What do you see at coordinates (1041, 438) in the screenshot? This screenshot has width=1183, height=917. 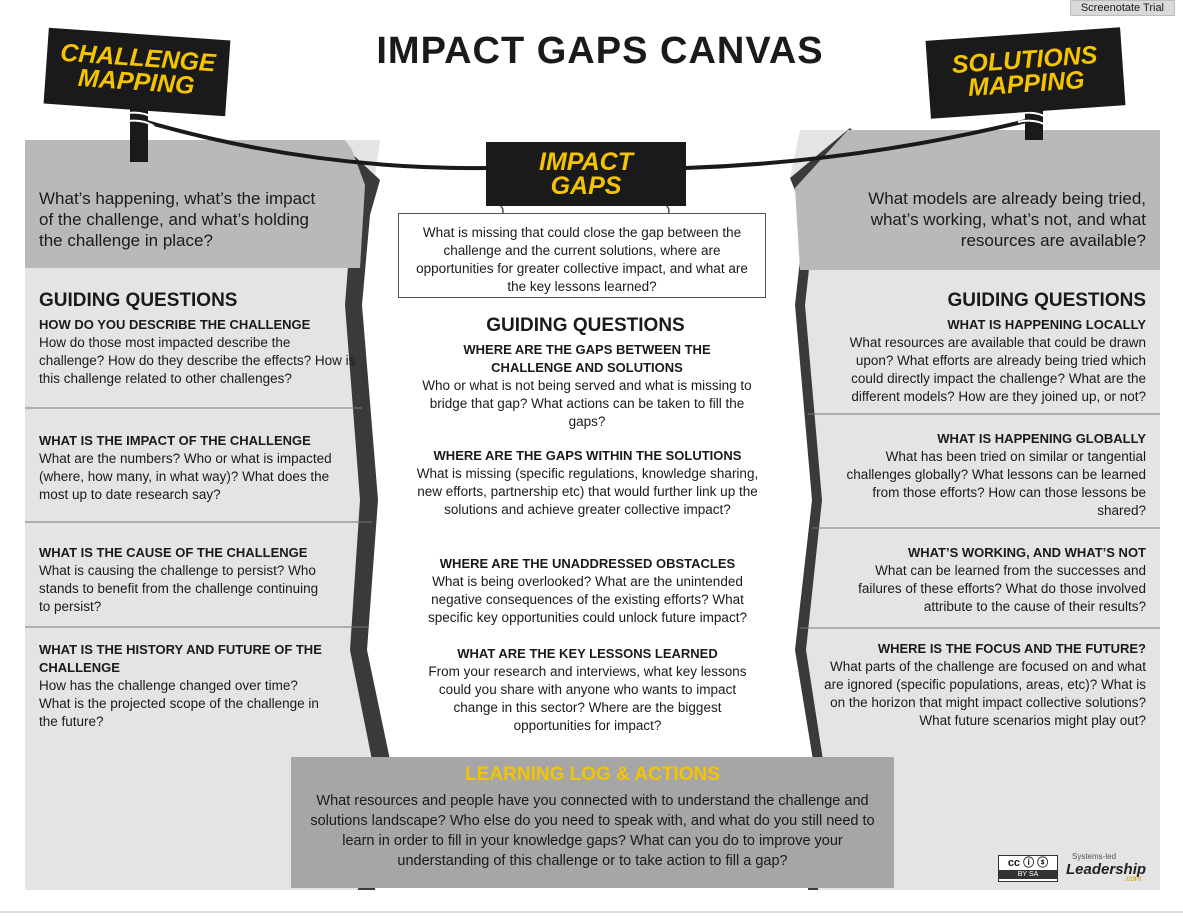 I see `section-heading: WHAT IS HAPPENING GLOBALLY` at bounding box center [1041, 438].